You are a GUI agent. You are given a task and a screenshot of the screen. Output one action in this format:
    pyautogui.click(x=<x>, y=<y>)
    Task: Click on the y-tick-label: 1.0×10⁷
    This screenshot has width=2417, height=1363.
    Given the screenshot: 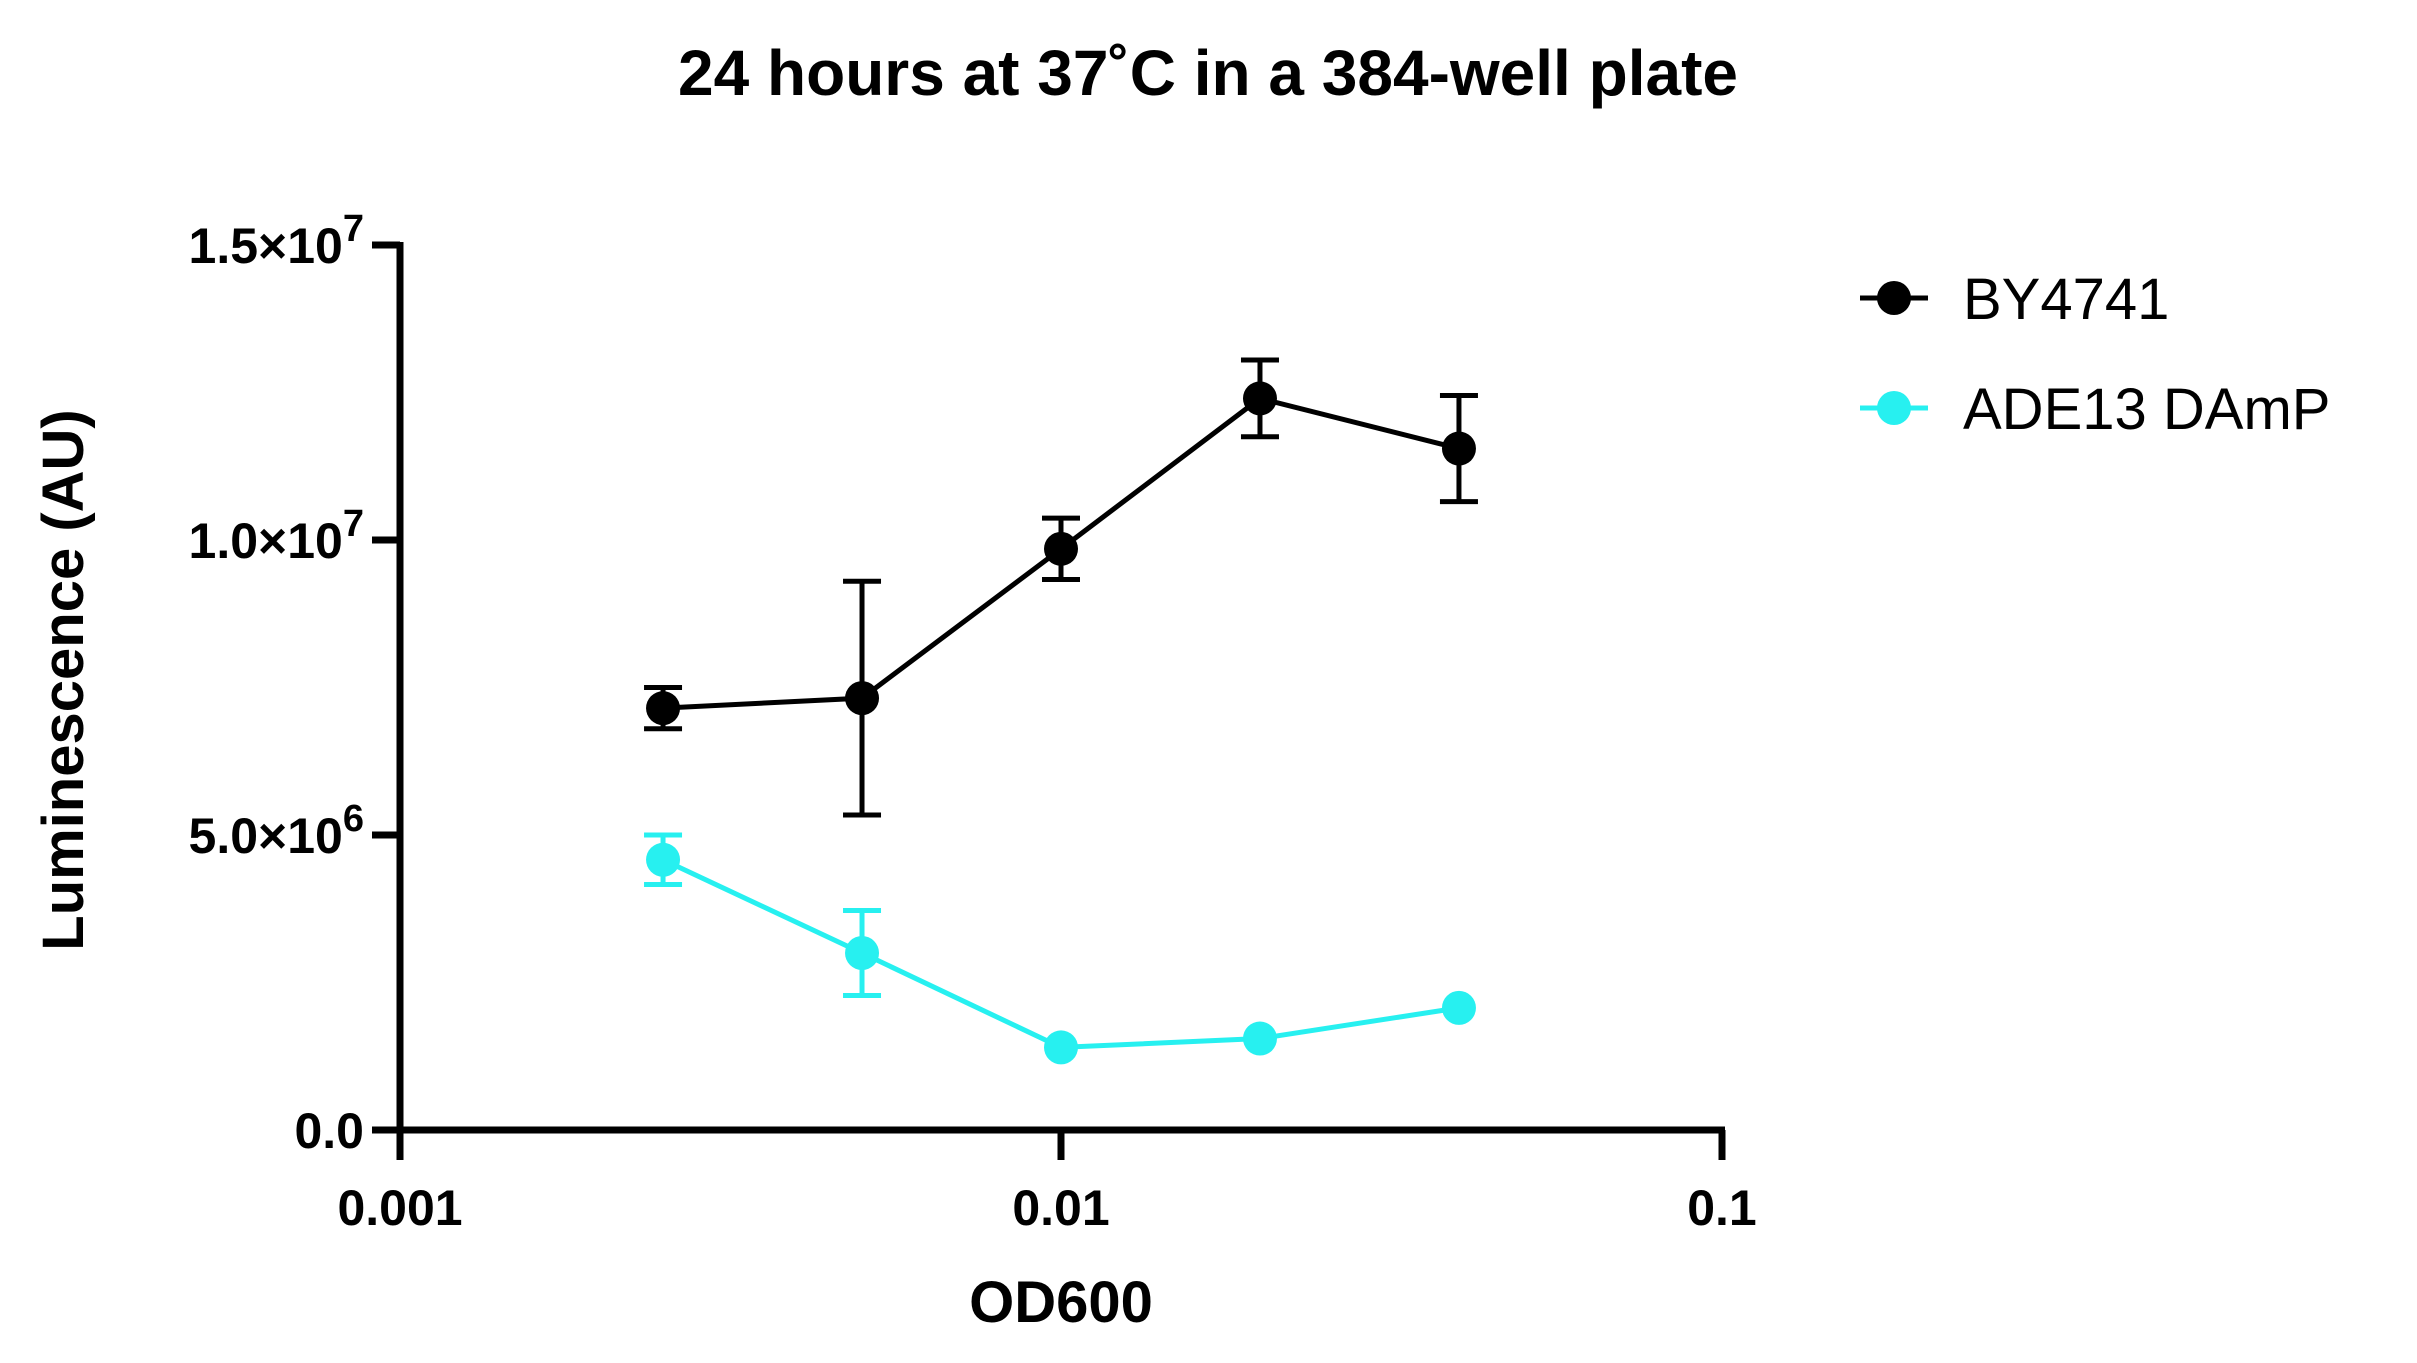 What is the action you would take?
    pyautogui.click(x=276, y=536)
    